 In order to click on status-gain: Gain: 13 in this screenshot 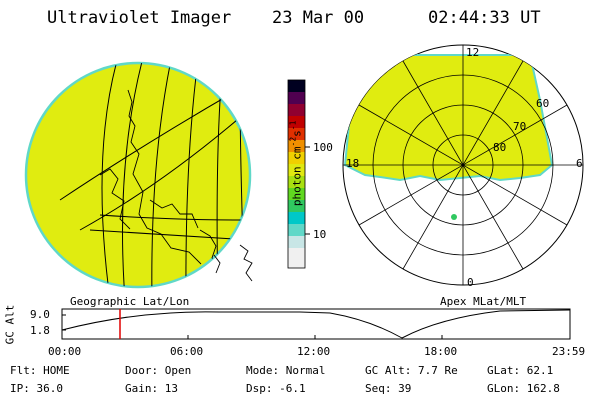, I will do `click(151, 388)`.